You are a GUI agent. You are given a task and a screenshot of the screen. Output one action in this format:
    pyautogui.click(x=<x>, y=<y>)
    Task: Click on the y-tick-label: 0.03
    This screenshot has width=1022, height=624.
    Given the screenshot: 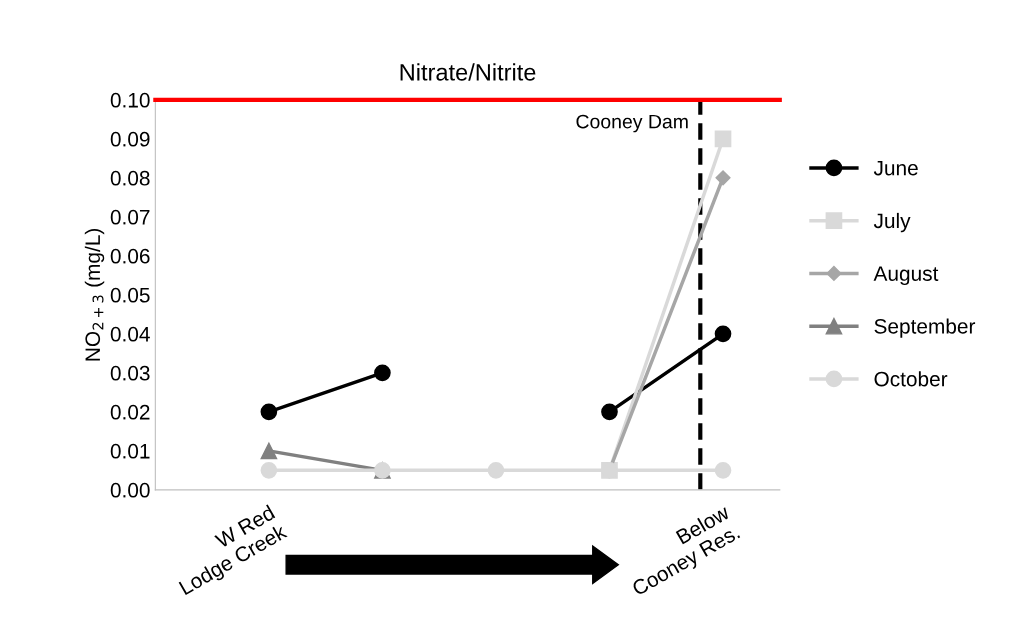 What is the action you would take?
    pyautogui.click(x=130, y=373)
    